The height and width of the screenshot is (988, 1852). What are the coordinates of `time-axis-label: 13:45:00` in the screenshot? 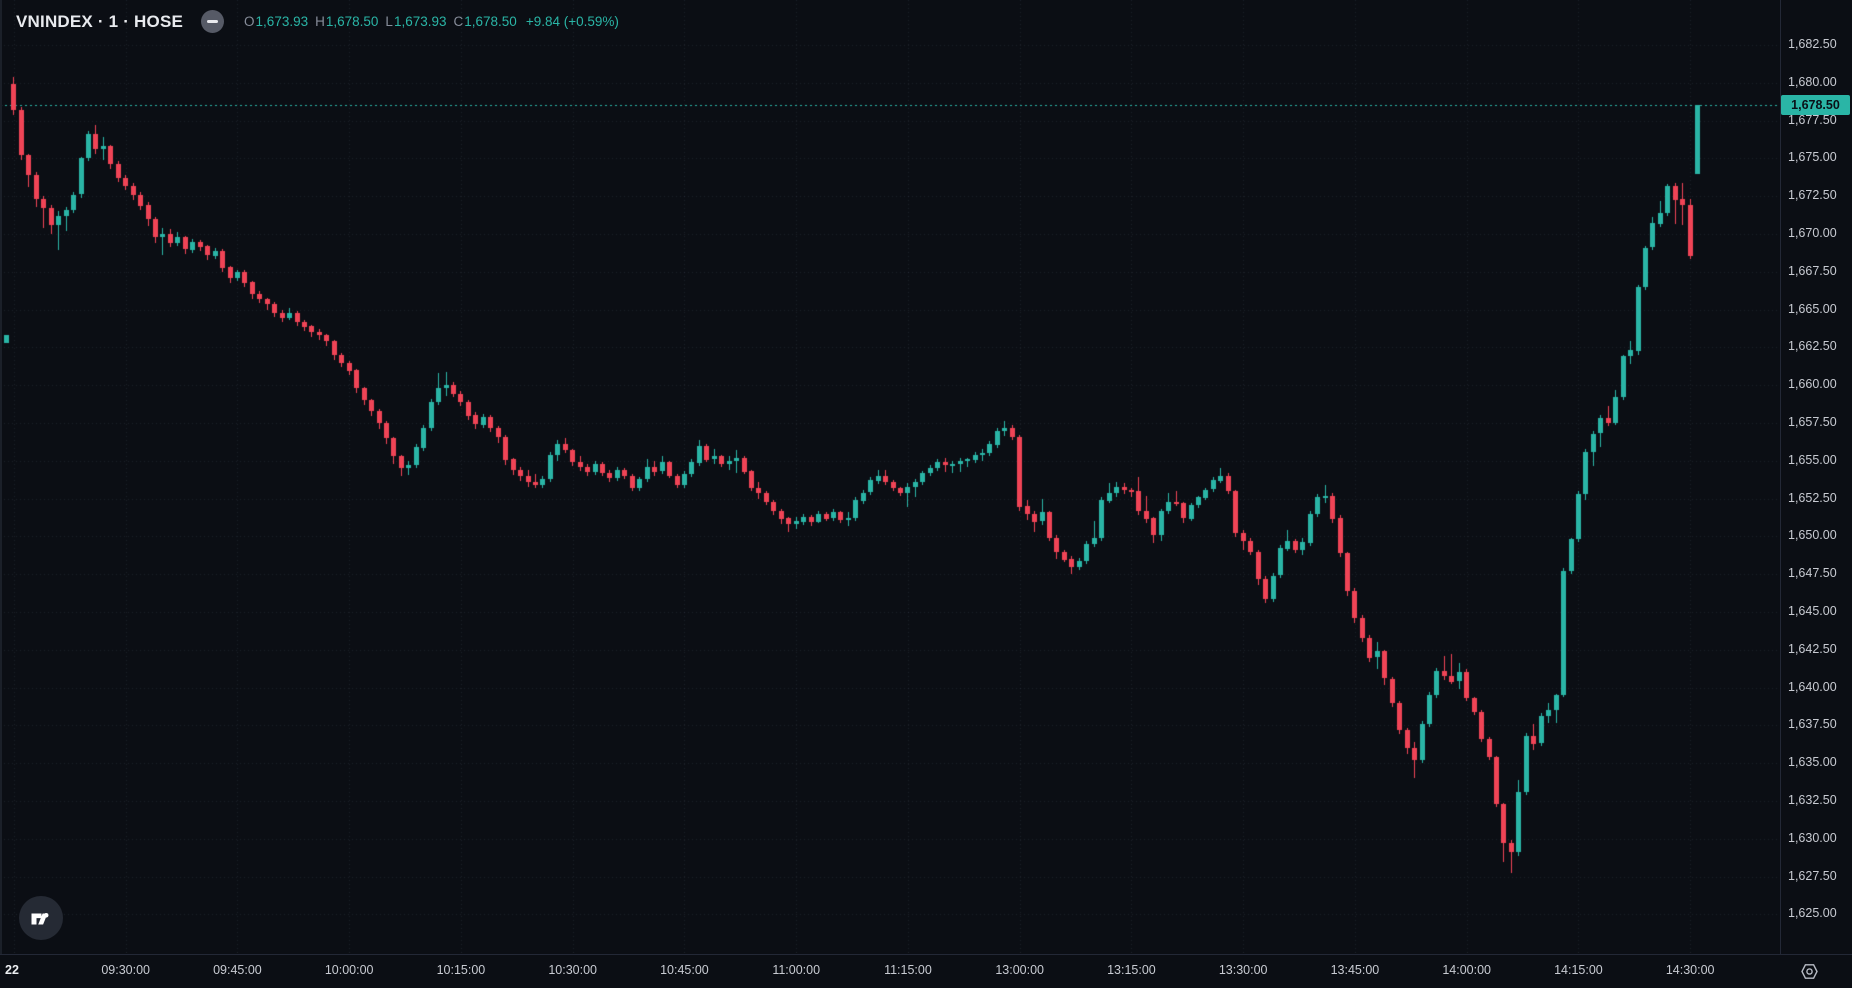 It's located at (1355, 970).